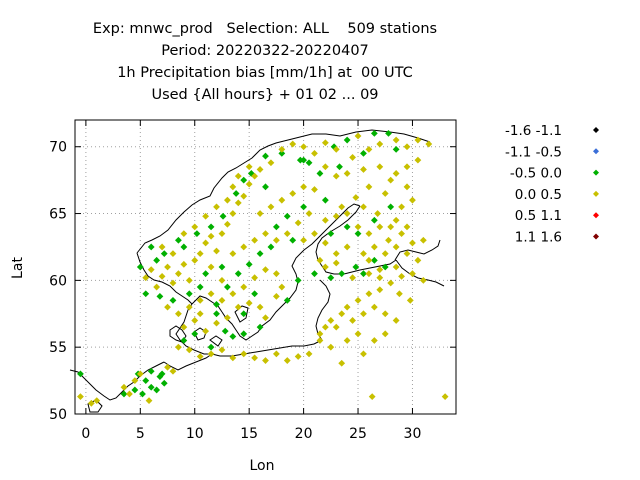 This screenshot has height=480, width=640. What do you see at coordinates (85, 434) in the screenshot?
I see `x-tick-label: 0` at bounding box center [85, 434].